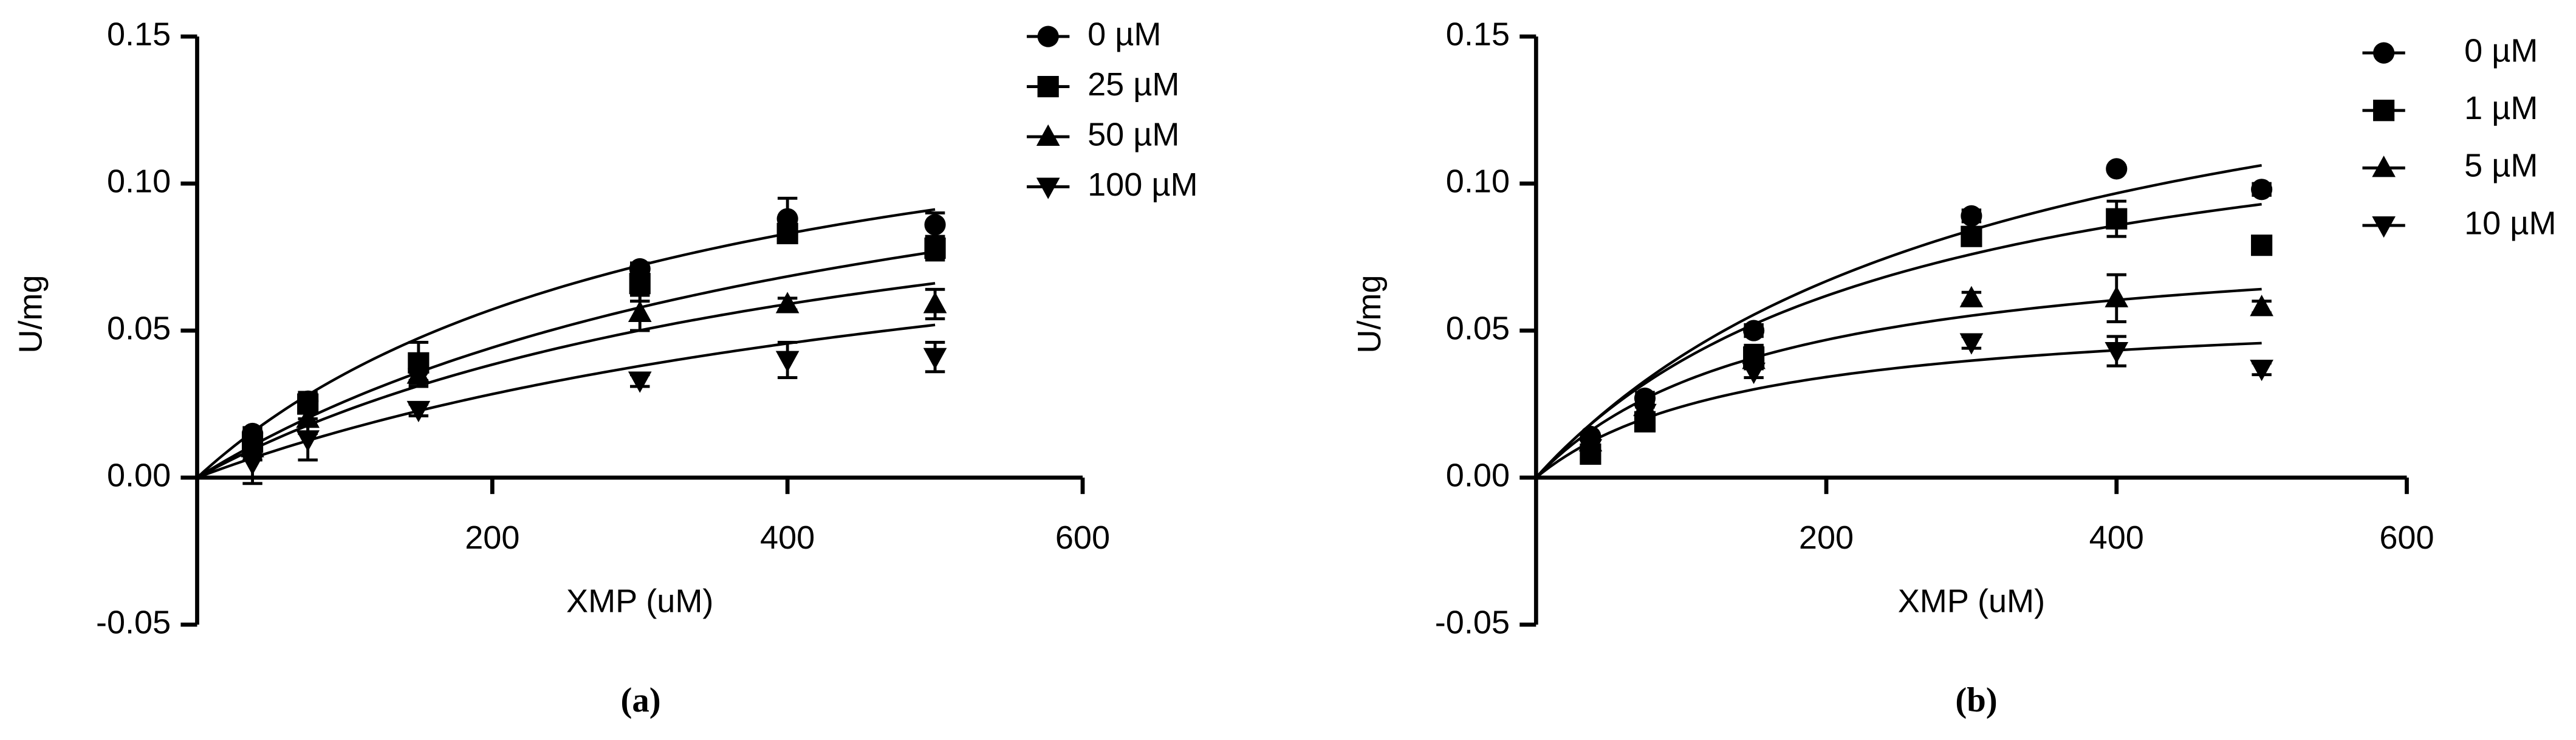 The width and height of the screenshot is (2576, 740). I want to click on legend-label: 1 µM, so click(2501, 108).